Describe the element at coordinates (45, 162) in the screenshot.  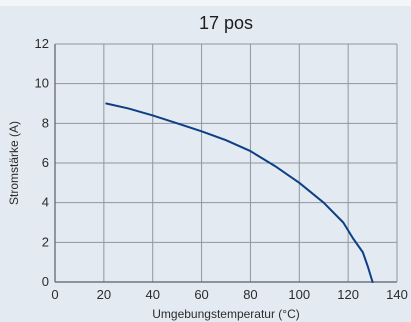
I see `y-tick-label: 6` at that location.